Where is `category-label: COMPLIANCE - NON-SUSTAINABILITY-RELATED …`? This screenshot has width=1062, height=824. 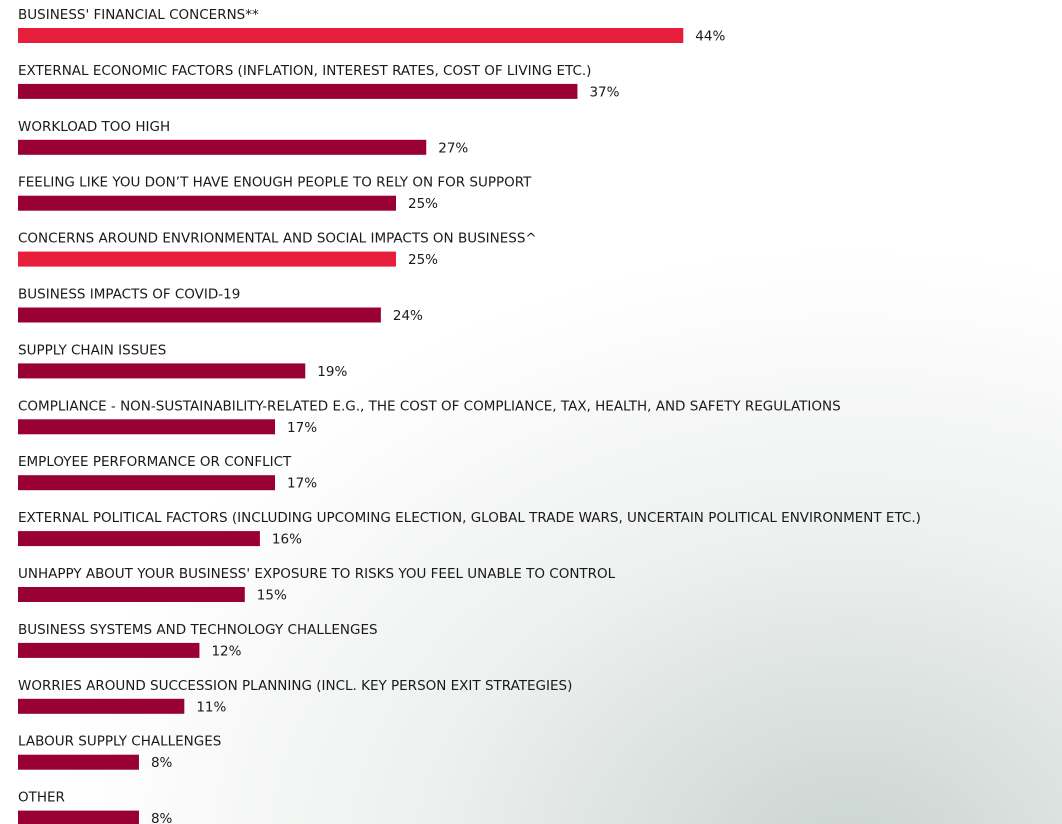 category-label: COMPLIANCE - NON-SUSTAINABILITY-RELATED … is located at coordinates (429, 406).